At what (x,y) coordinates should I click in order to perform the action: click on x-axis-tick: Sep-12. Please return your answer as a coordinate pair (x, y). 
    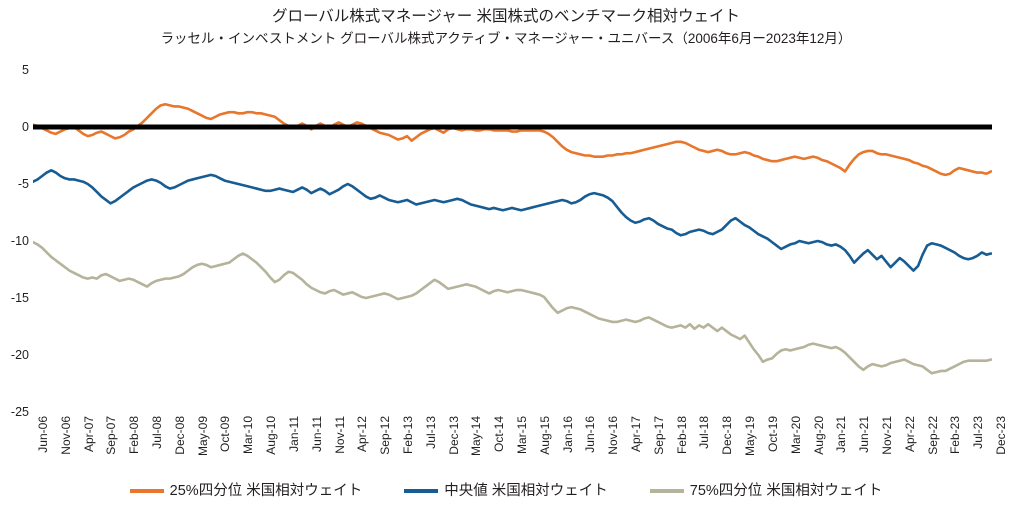
    Looking at the image, I should click on (380, 445).